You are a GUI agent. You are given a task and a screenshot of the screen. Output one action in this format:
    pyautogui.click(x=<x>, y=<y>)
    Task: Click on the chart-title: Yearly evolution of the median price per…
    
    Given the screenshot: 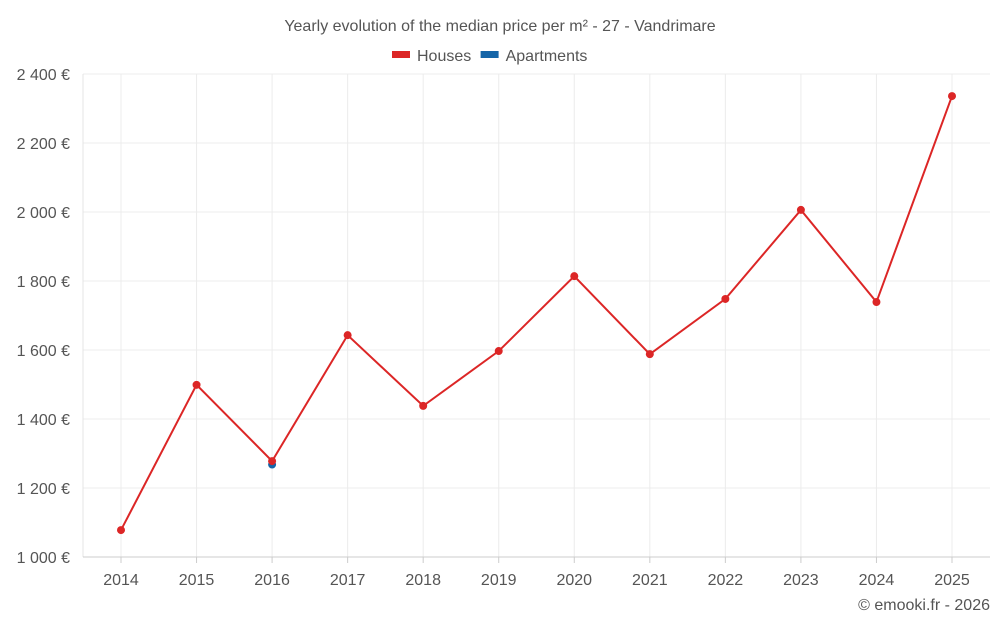 What is the action you would take?
    pyautogui.click(x=499, y=26)
    